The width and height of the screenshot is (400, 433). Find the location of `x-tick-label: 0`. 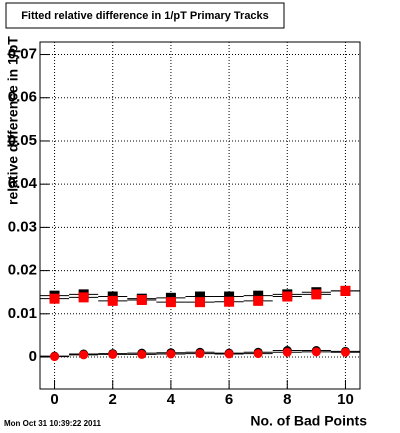

x-tick-label: 0 is located at coordinates (54, 399).